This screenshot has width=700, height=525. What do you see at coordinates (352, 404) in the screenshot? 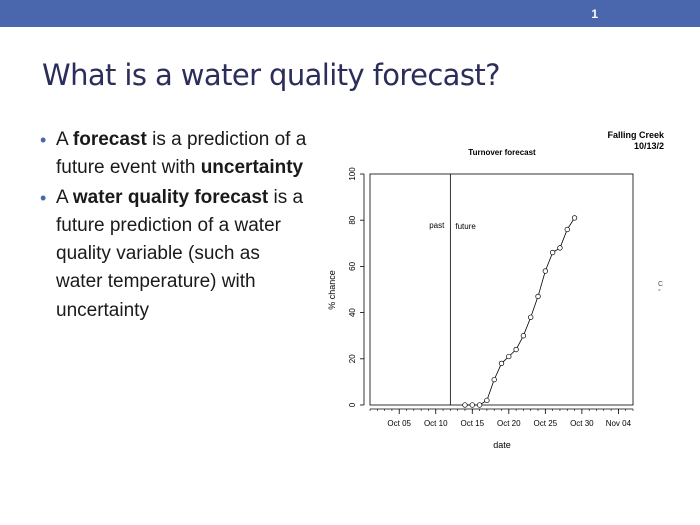
I see `y-tick-label: 0` at bounding box center [352, 404].